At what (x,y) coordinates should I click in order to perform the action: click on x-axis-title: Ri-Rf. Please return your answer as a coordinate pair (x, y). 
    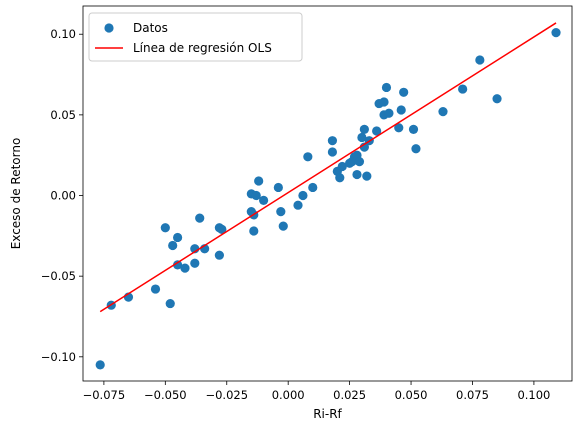
    Looking at the image, I should click on (327, 414).